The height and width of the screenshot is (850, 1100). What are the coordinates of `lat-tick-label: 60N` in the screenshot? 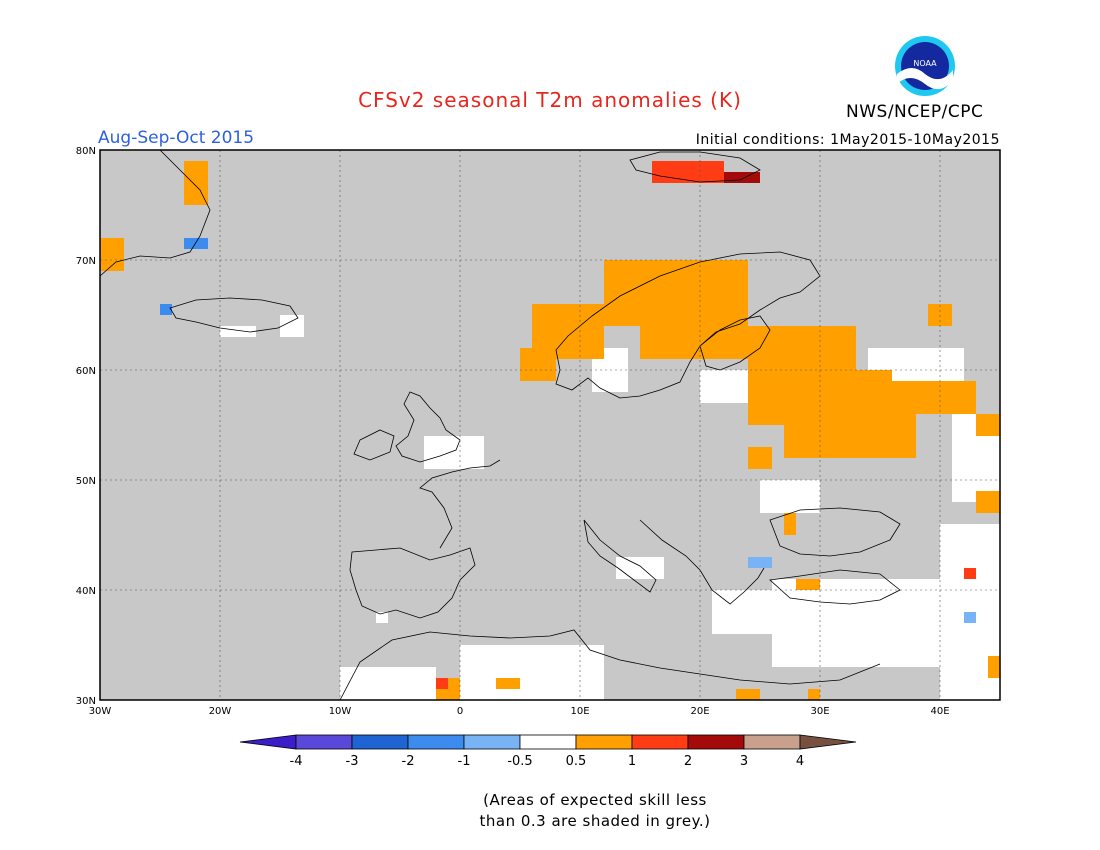 It's located at (86, 371).